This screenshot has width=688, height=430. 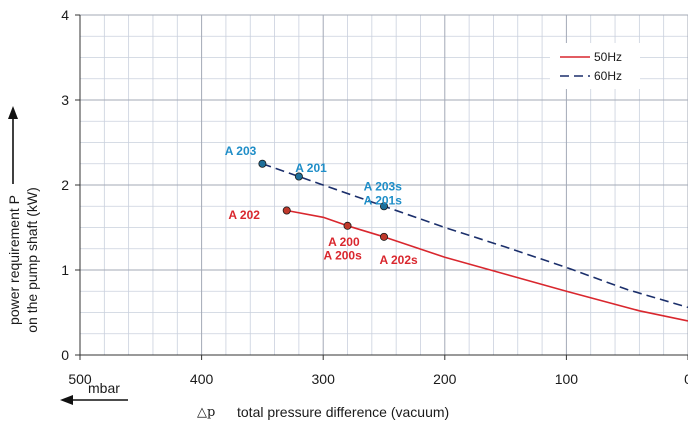 What do you see at coordinates (80, 379) in the screenshot?
I see `x-tick-label: 500` at bounding box center [80, 379].